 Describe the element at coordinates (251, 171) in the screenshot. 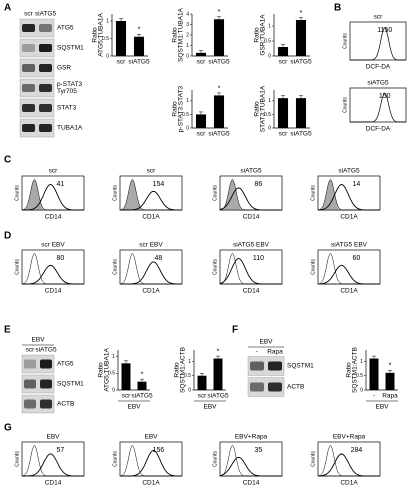

I see `sample-label: siATG5` at that location.